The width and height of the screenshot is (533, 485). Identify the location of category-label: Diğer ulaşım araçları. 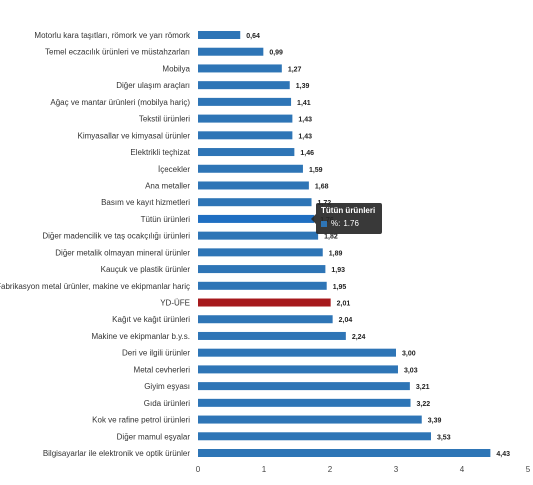
(153, 85).